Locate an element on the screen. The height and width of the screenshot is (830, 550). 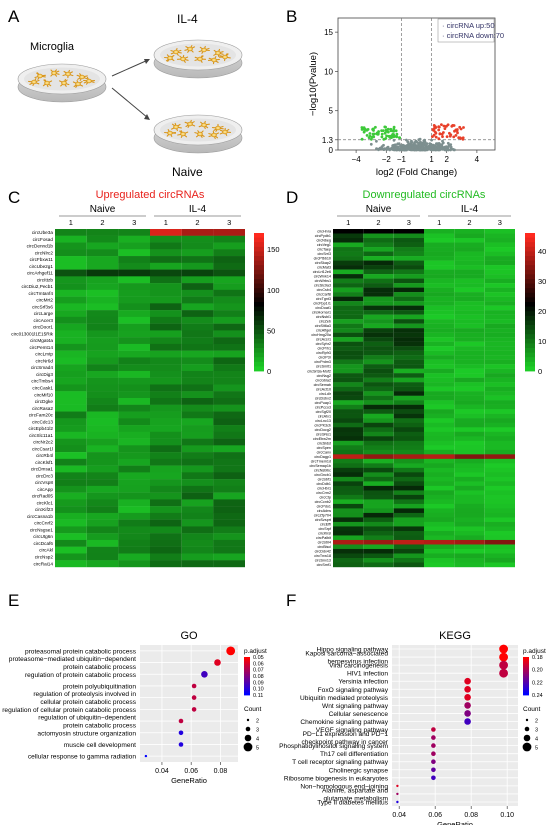
row-label: circCanx is located at coordinates (324, 452).